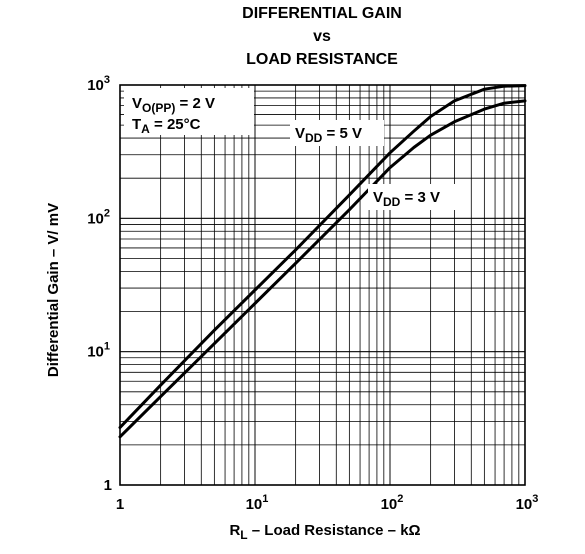 This screenshot has width=585, height=554. I want to click on series-label-3v-bg, so click(415, 197).